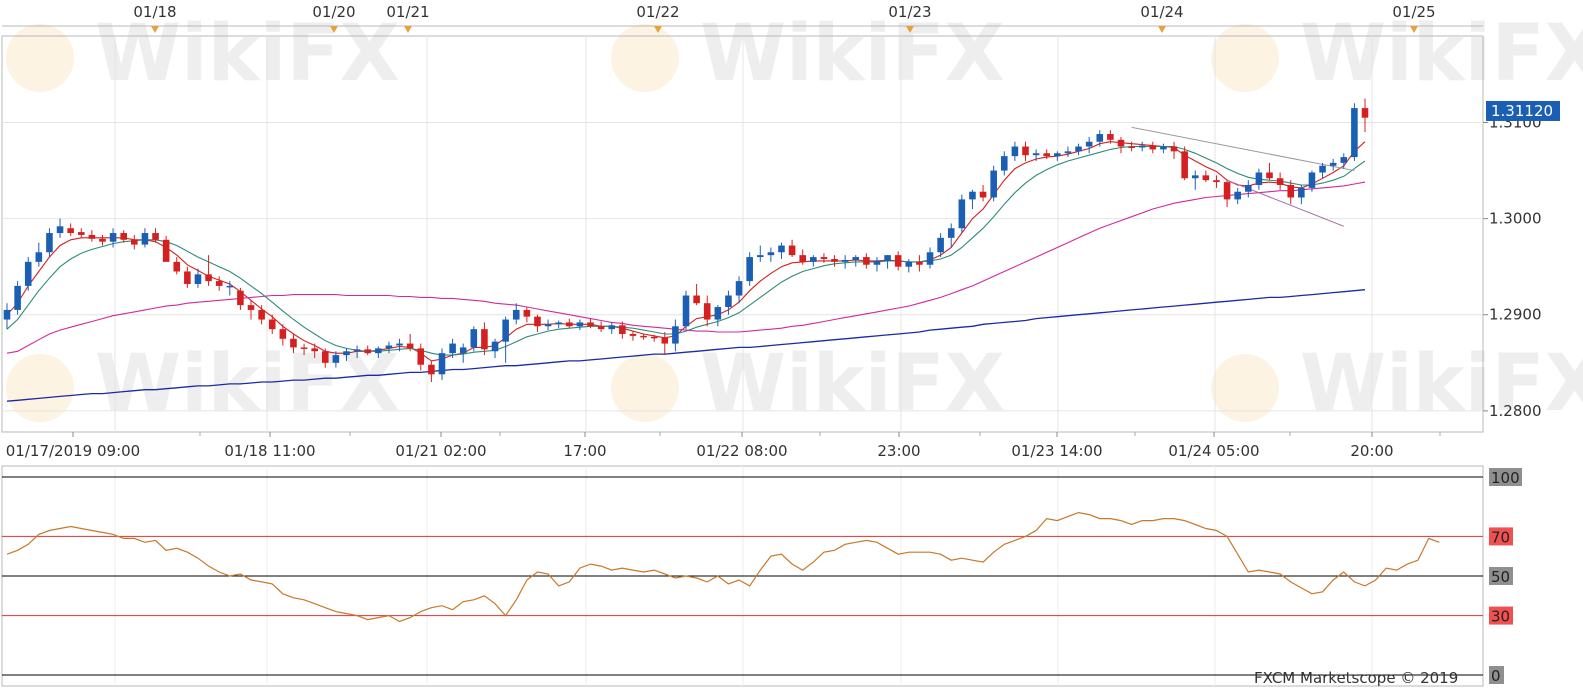 The height and width of the screenshot is (693, 1583). I want to click on session-label: 01/18, so click(154, 12).